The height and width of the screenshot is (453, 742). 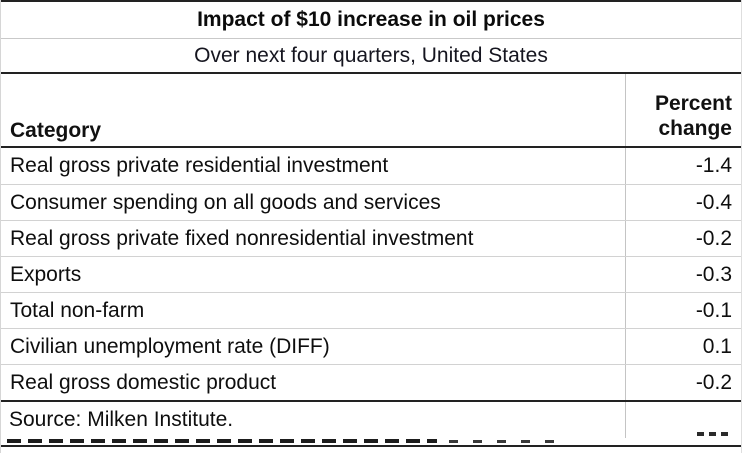 What do you see at coordinates (371, 73) in the screenshot?
I see `subtitle-bottom-border` at bounding box center [371, 73].